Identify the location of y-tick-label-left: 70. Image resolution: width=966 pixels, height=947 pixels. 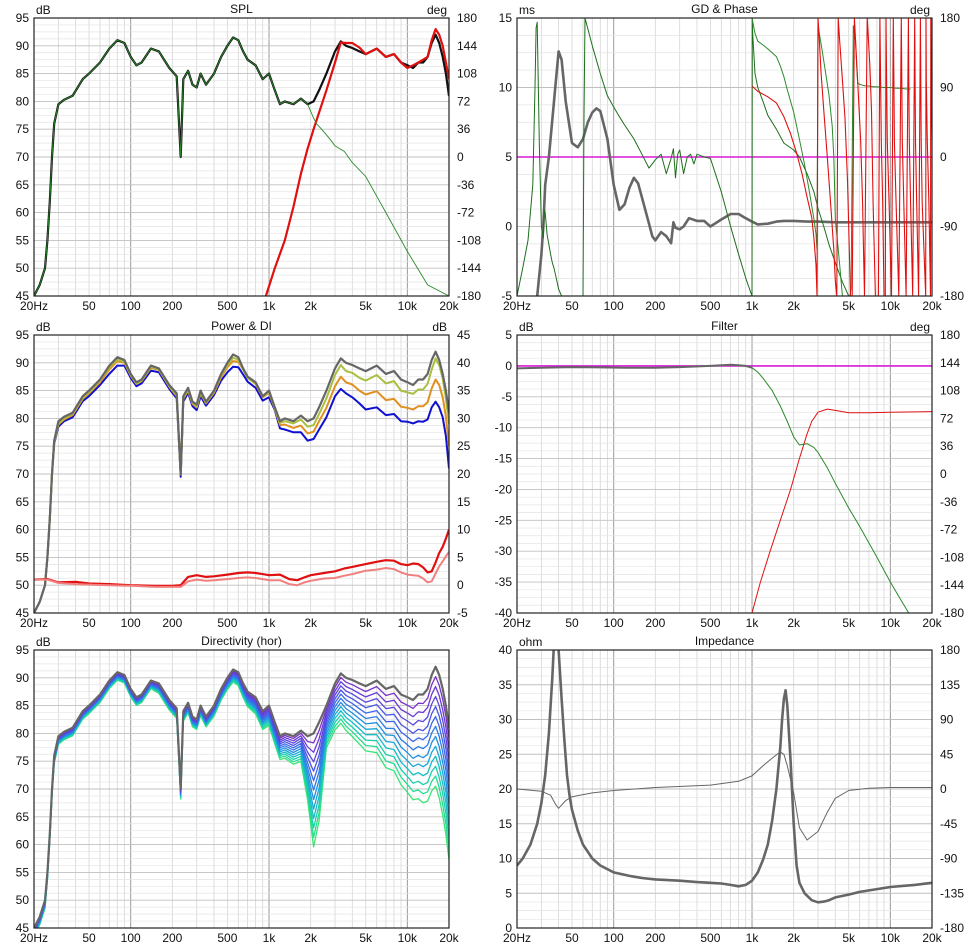
(23, 157).